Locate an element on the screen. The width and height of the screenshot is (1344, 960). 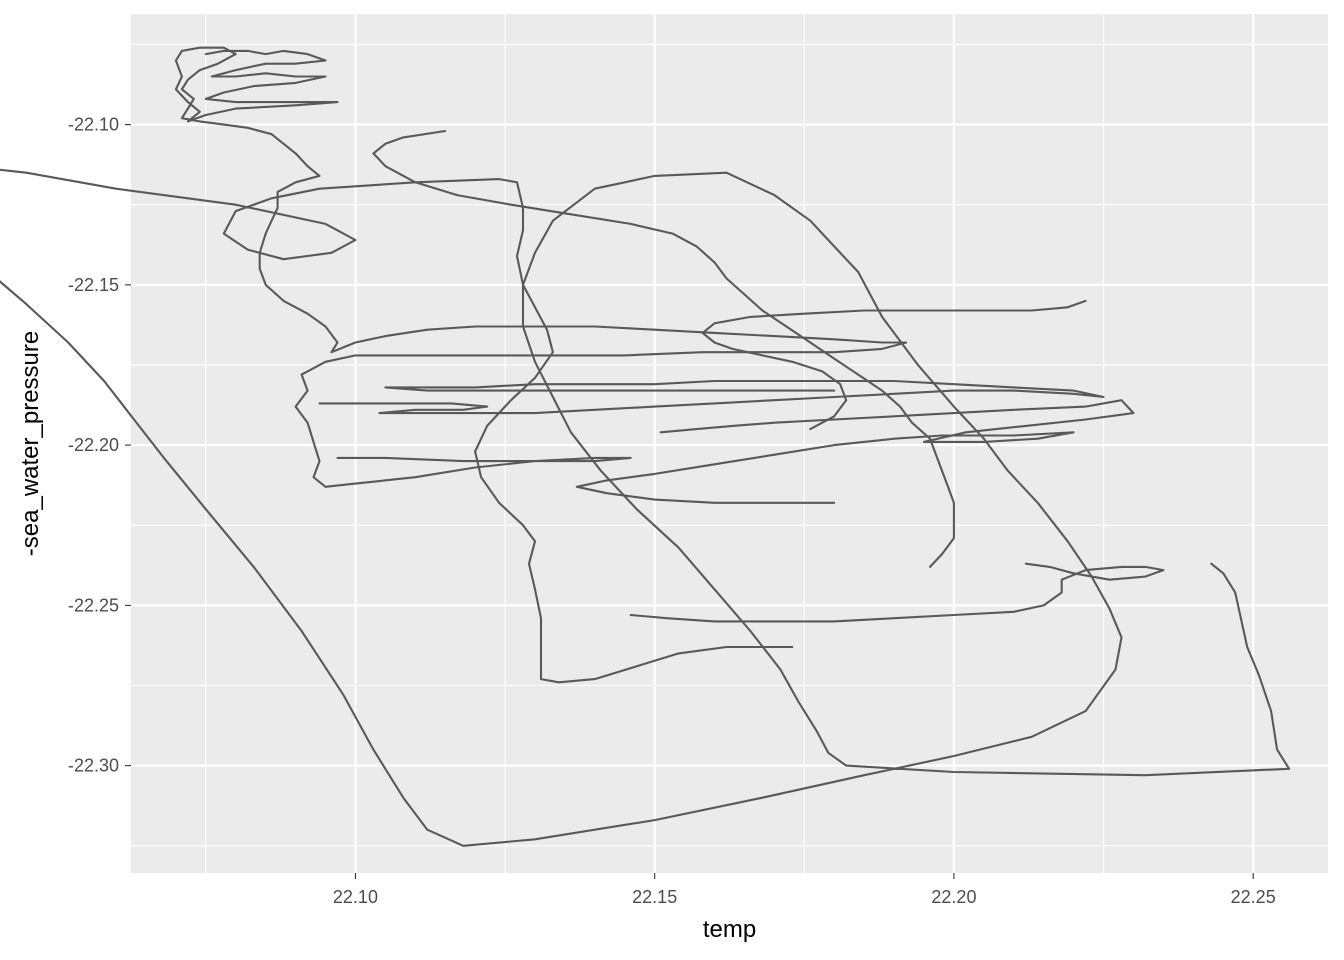
x-tick-label: 22.25 is located at coordinates (1253, 897).